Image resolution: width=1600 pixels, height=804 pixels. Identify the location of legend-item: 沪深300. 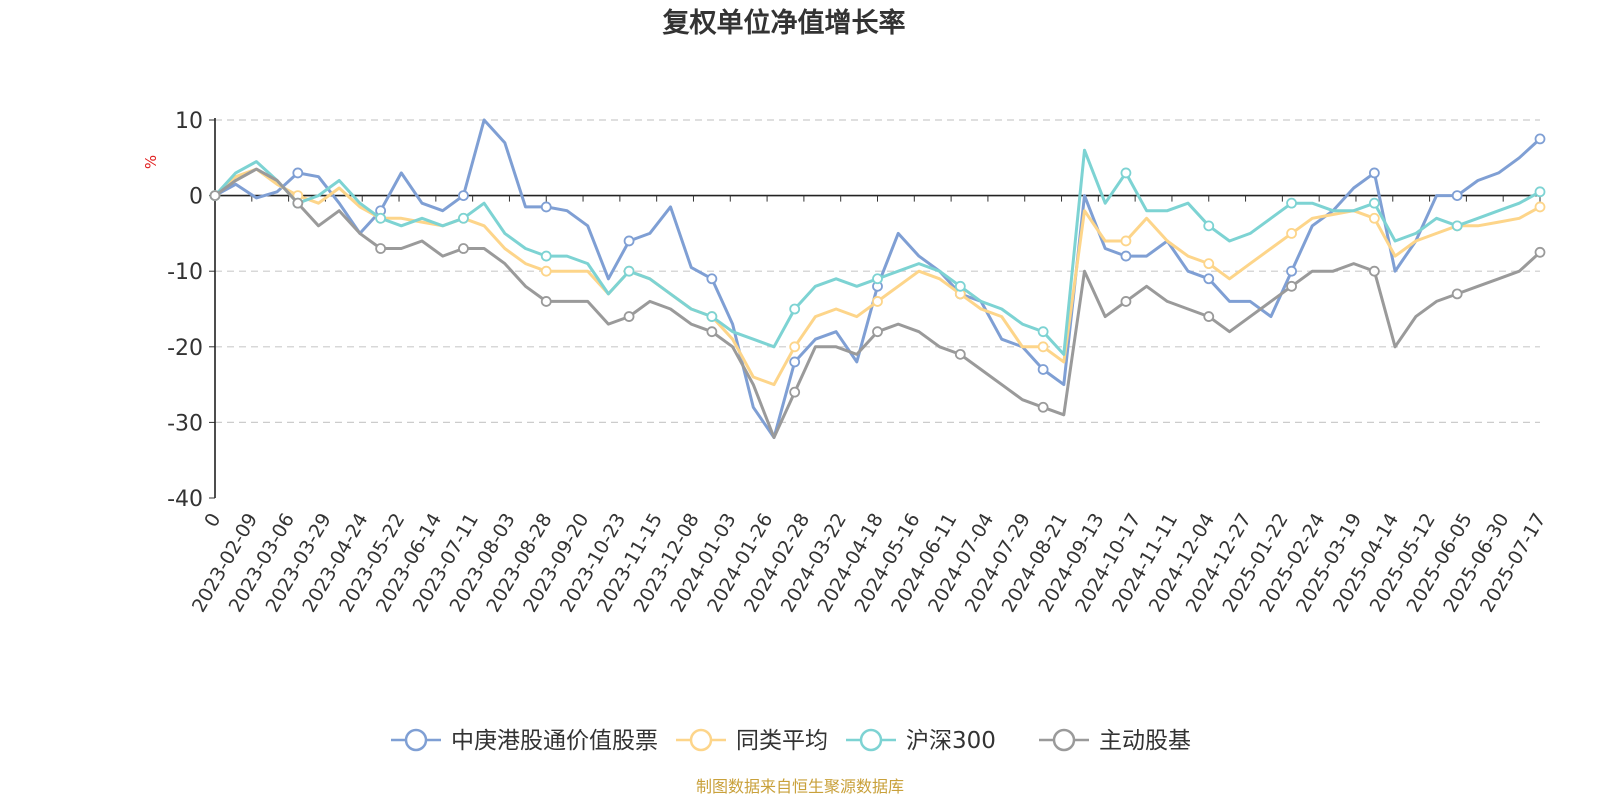
(921, 741).